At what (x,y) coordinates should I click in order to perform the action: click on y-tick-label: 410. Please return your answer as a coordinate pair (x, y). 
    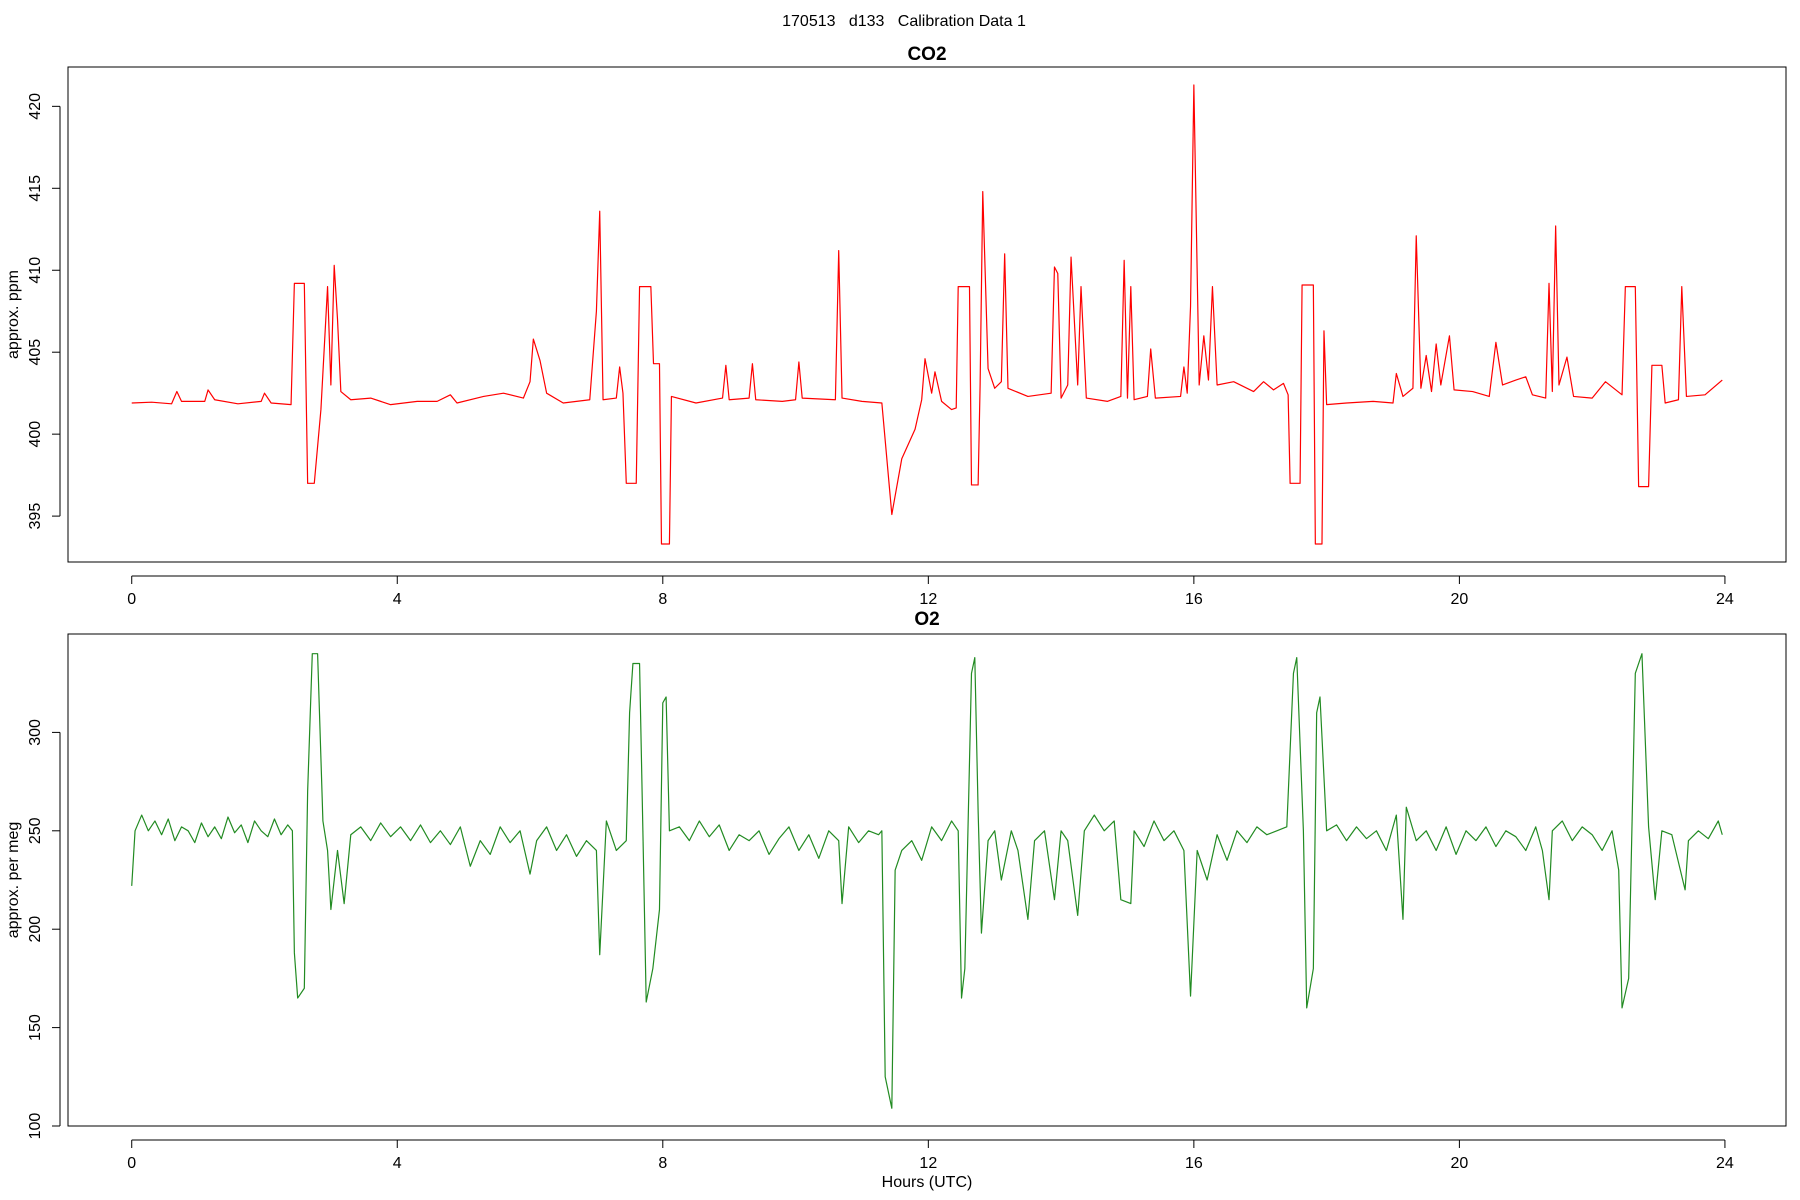
    Looking at the image, I should click on (35, 270).